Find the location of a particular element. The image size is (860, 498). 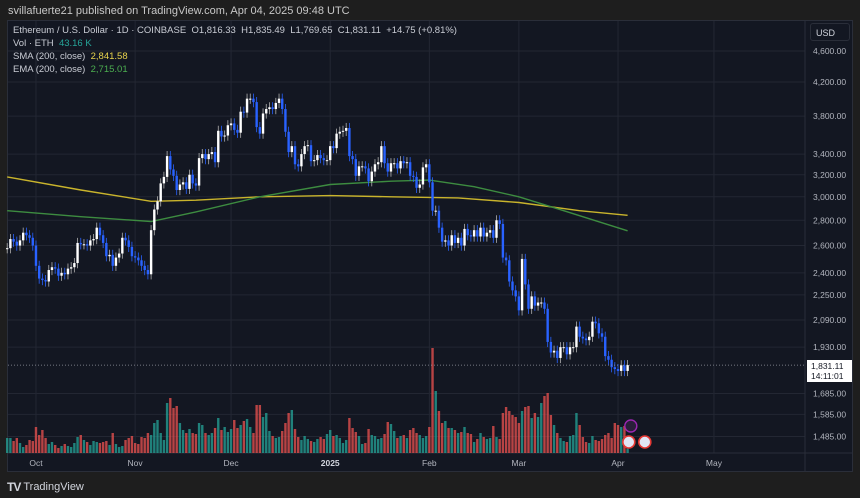

time-tick-label: May is located at coordinates (714, 463).